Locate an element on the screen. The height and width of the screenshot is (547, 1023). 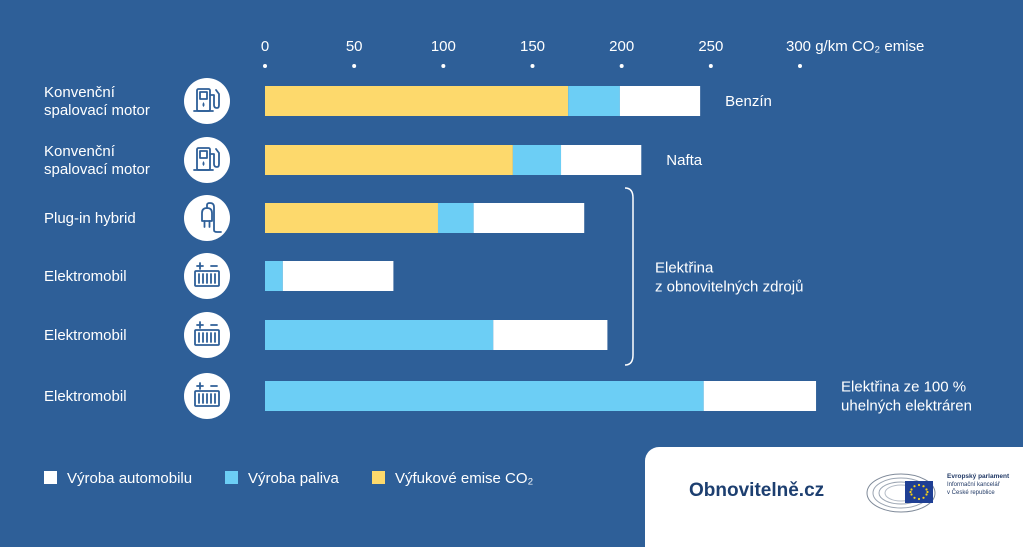
obnovitelne-logo: Obnovitelně.cz is located at coordinates (756, 491).